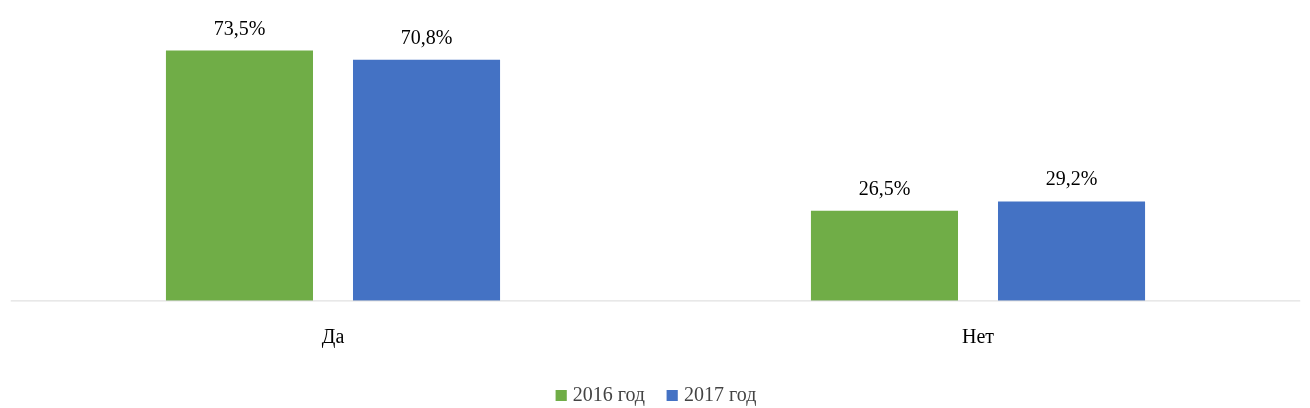  What do you see at coordinates (608, 394) in the screenshot?
I see `legend-label: 2016 год` at bounding box center [608, 394].